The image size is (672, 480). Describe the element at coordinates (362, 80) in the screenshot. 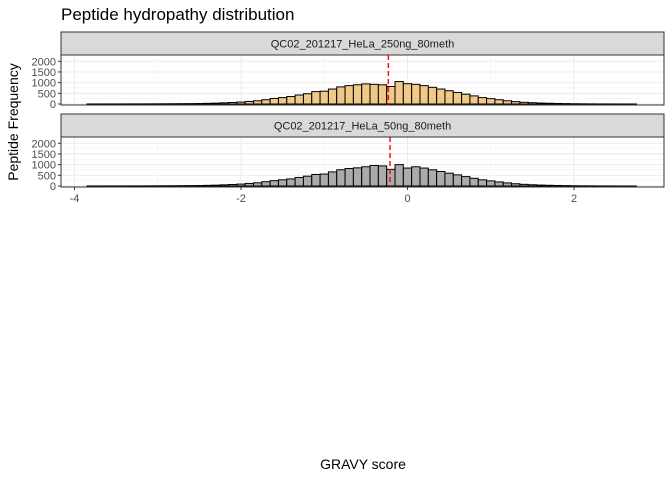

I see `panel-border` at that location.